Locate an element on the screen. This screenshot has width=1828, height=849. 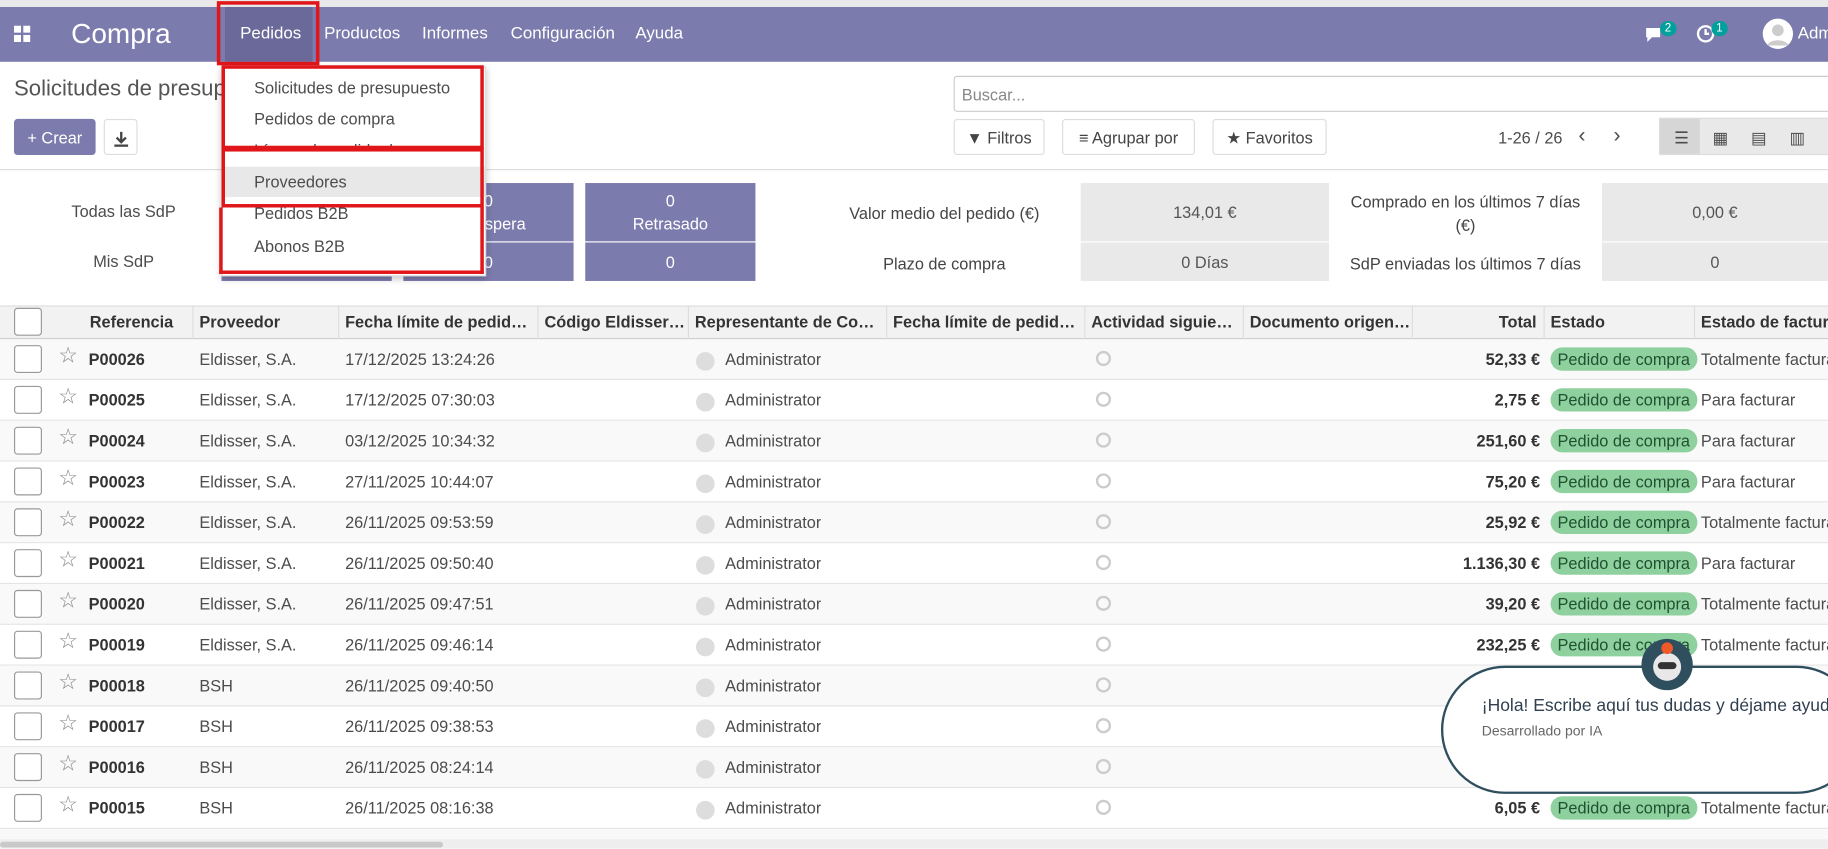
apps-icon is located at coordinates (22, 33).